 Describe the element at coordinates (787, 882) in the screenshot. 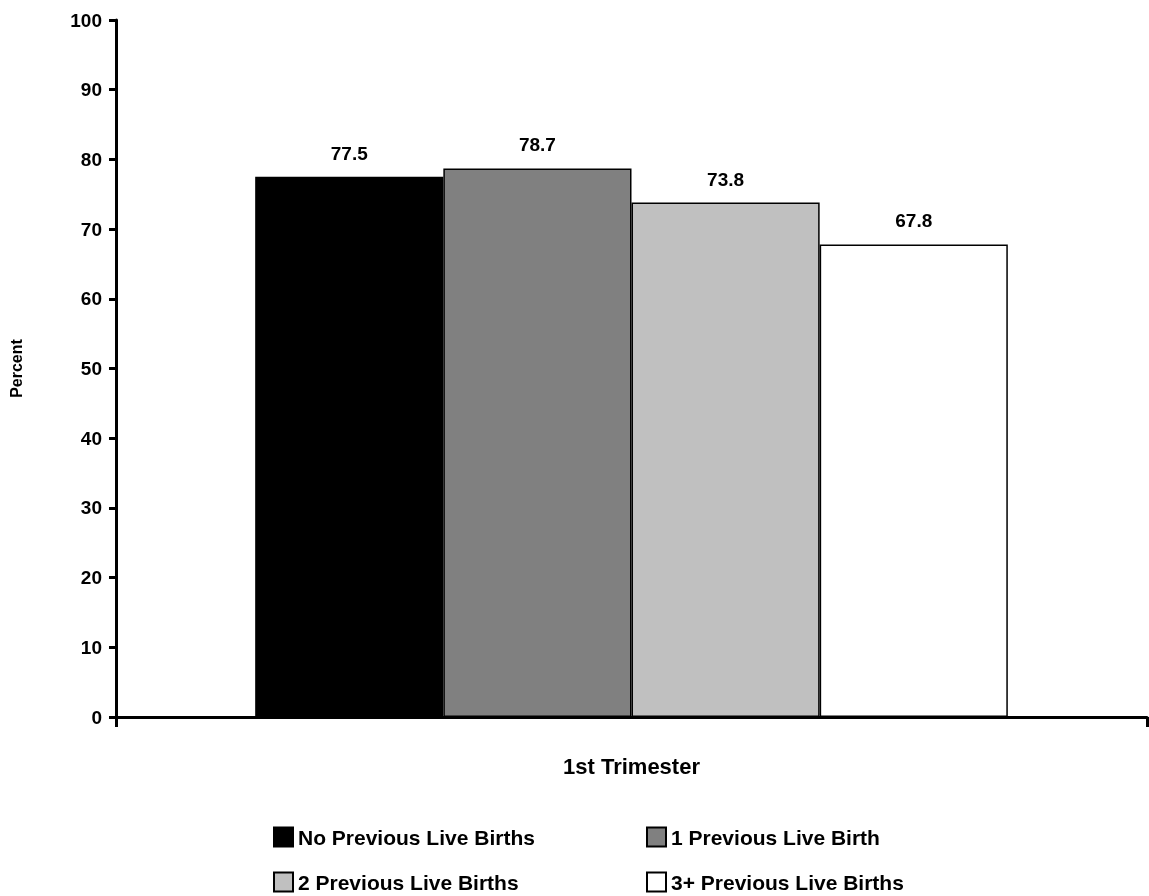

I see `legend-label: 3+ Previous Live Births` at that location.